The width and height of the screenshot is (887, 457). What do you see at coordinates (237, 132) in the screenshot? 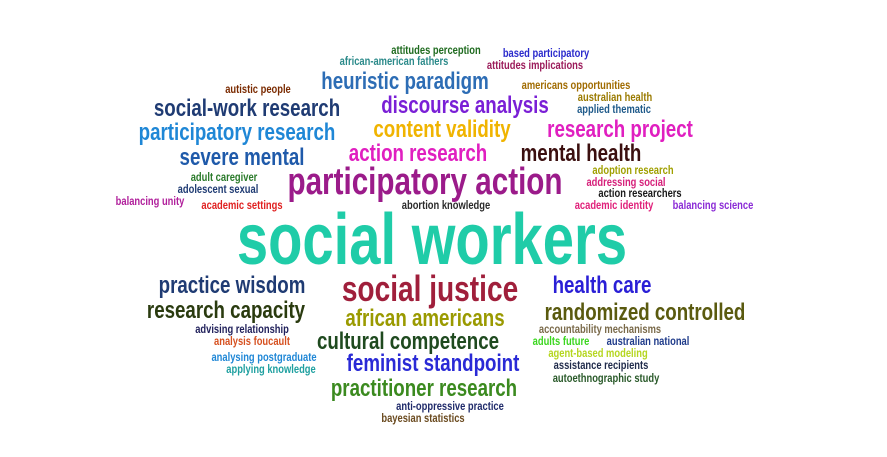
I see `word: participatory research` at bounding box center [237, 132].